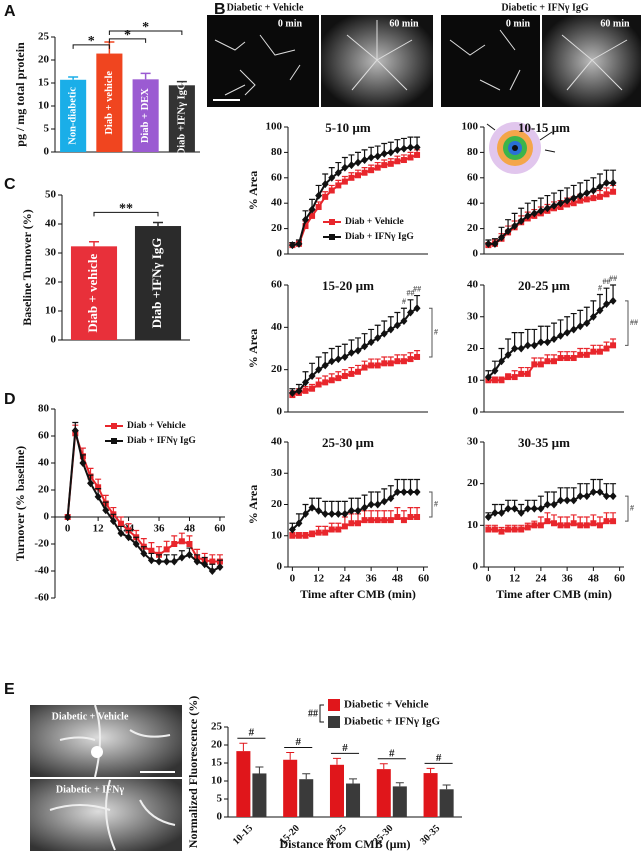 The image size is (643, 853). I want to click on panel-label: A, so click(10, 11).